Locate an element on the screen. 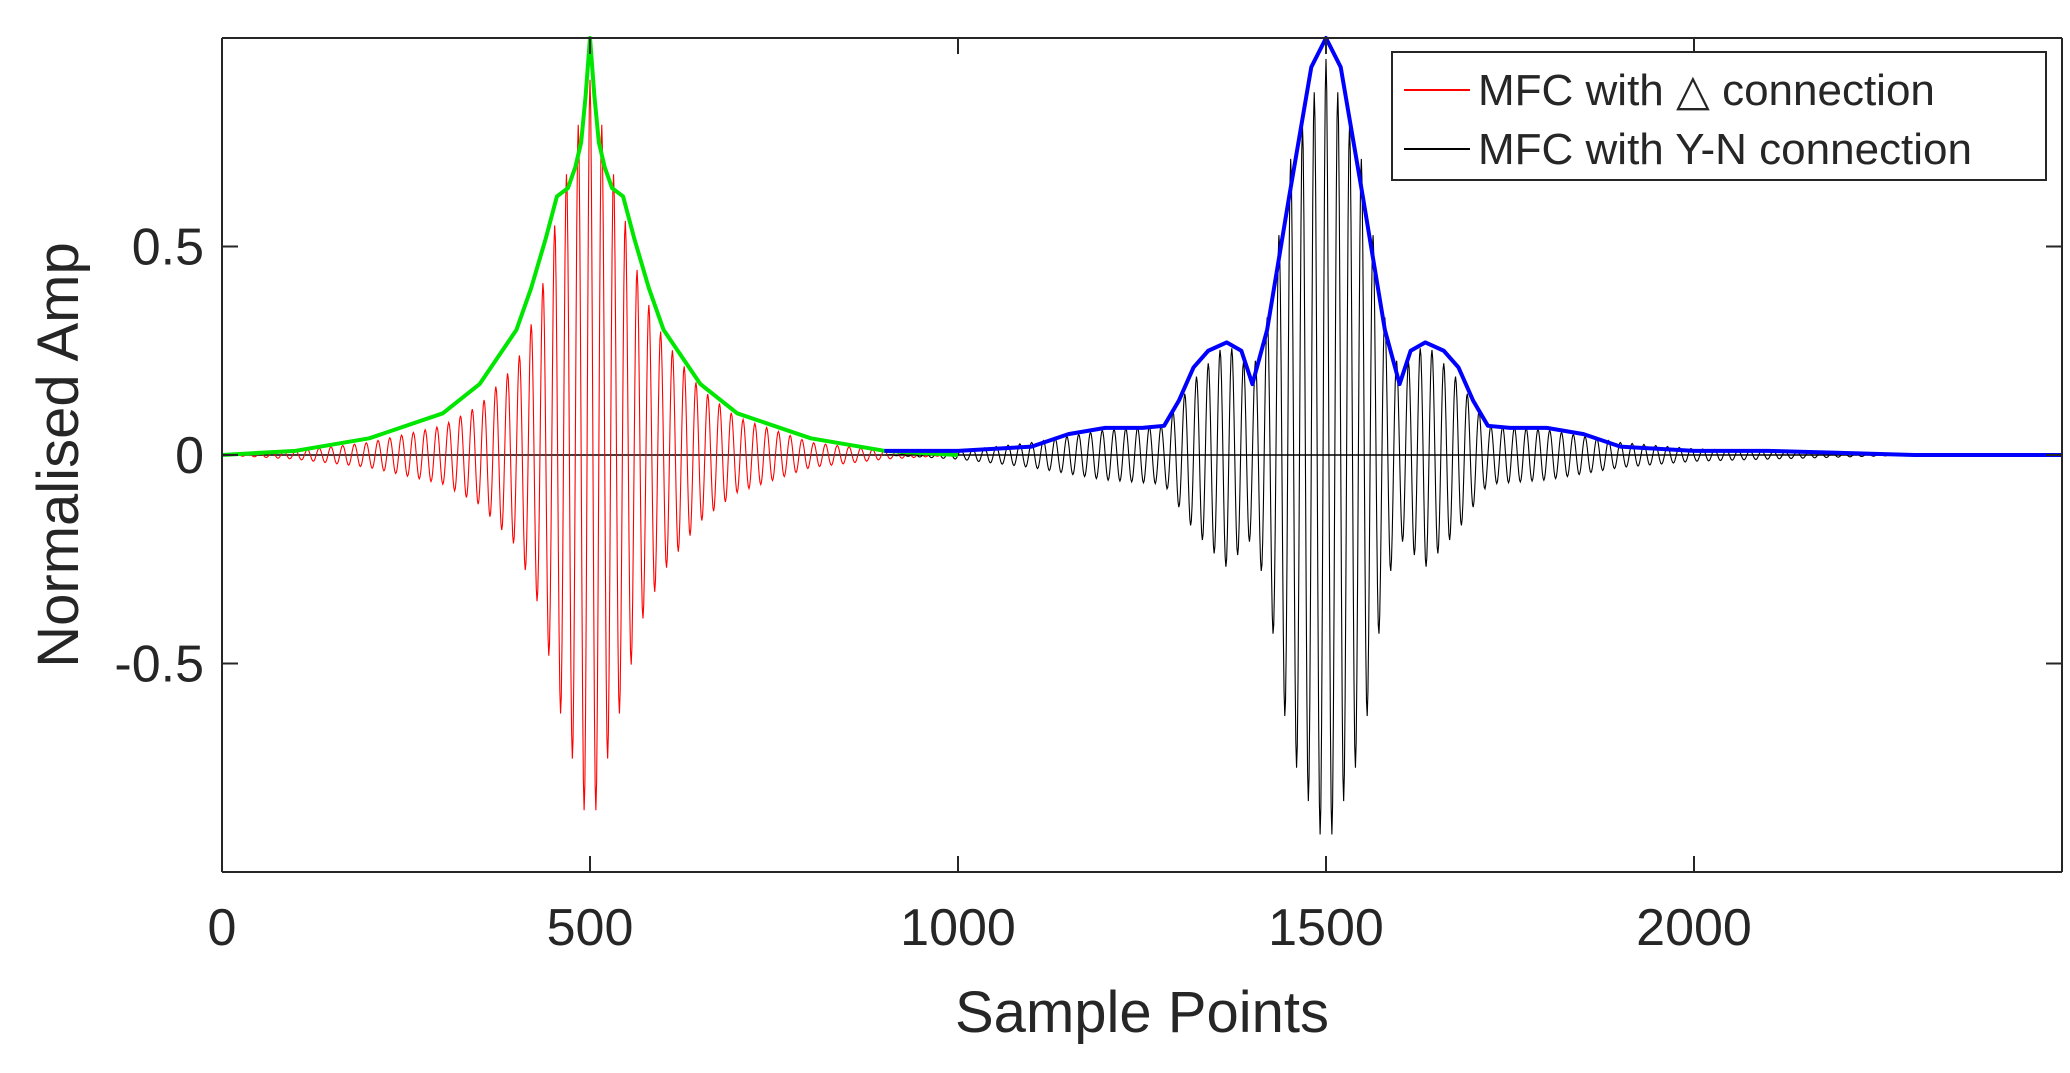  y-tick-label: 0 is located at coordinates (189, 456).